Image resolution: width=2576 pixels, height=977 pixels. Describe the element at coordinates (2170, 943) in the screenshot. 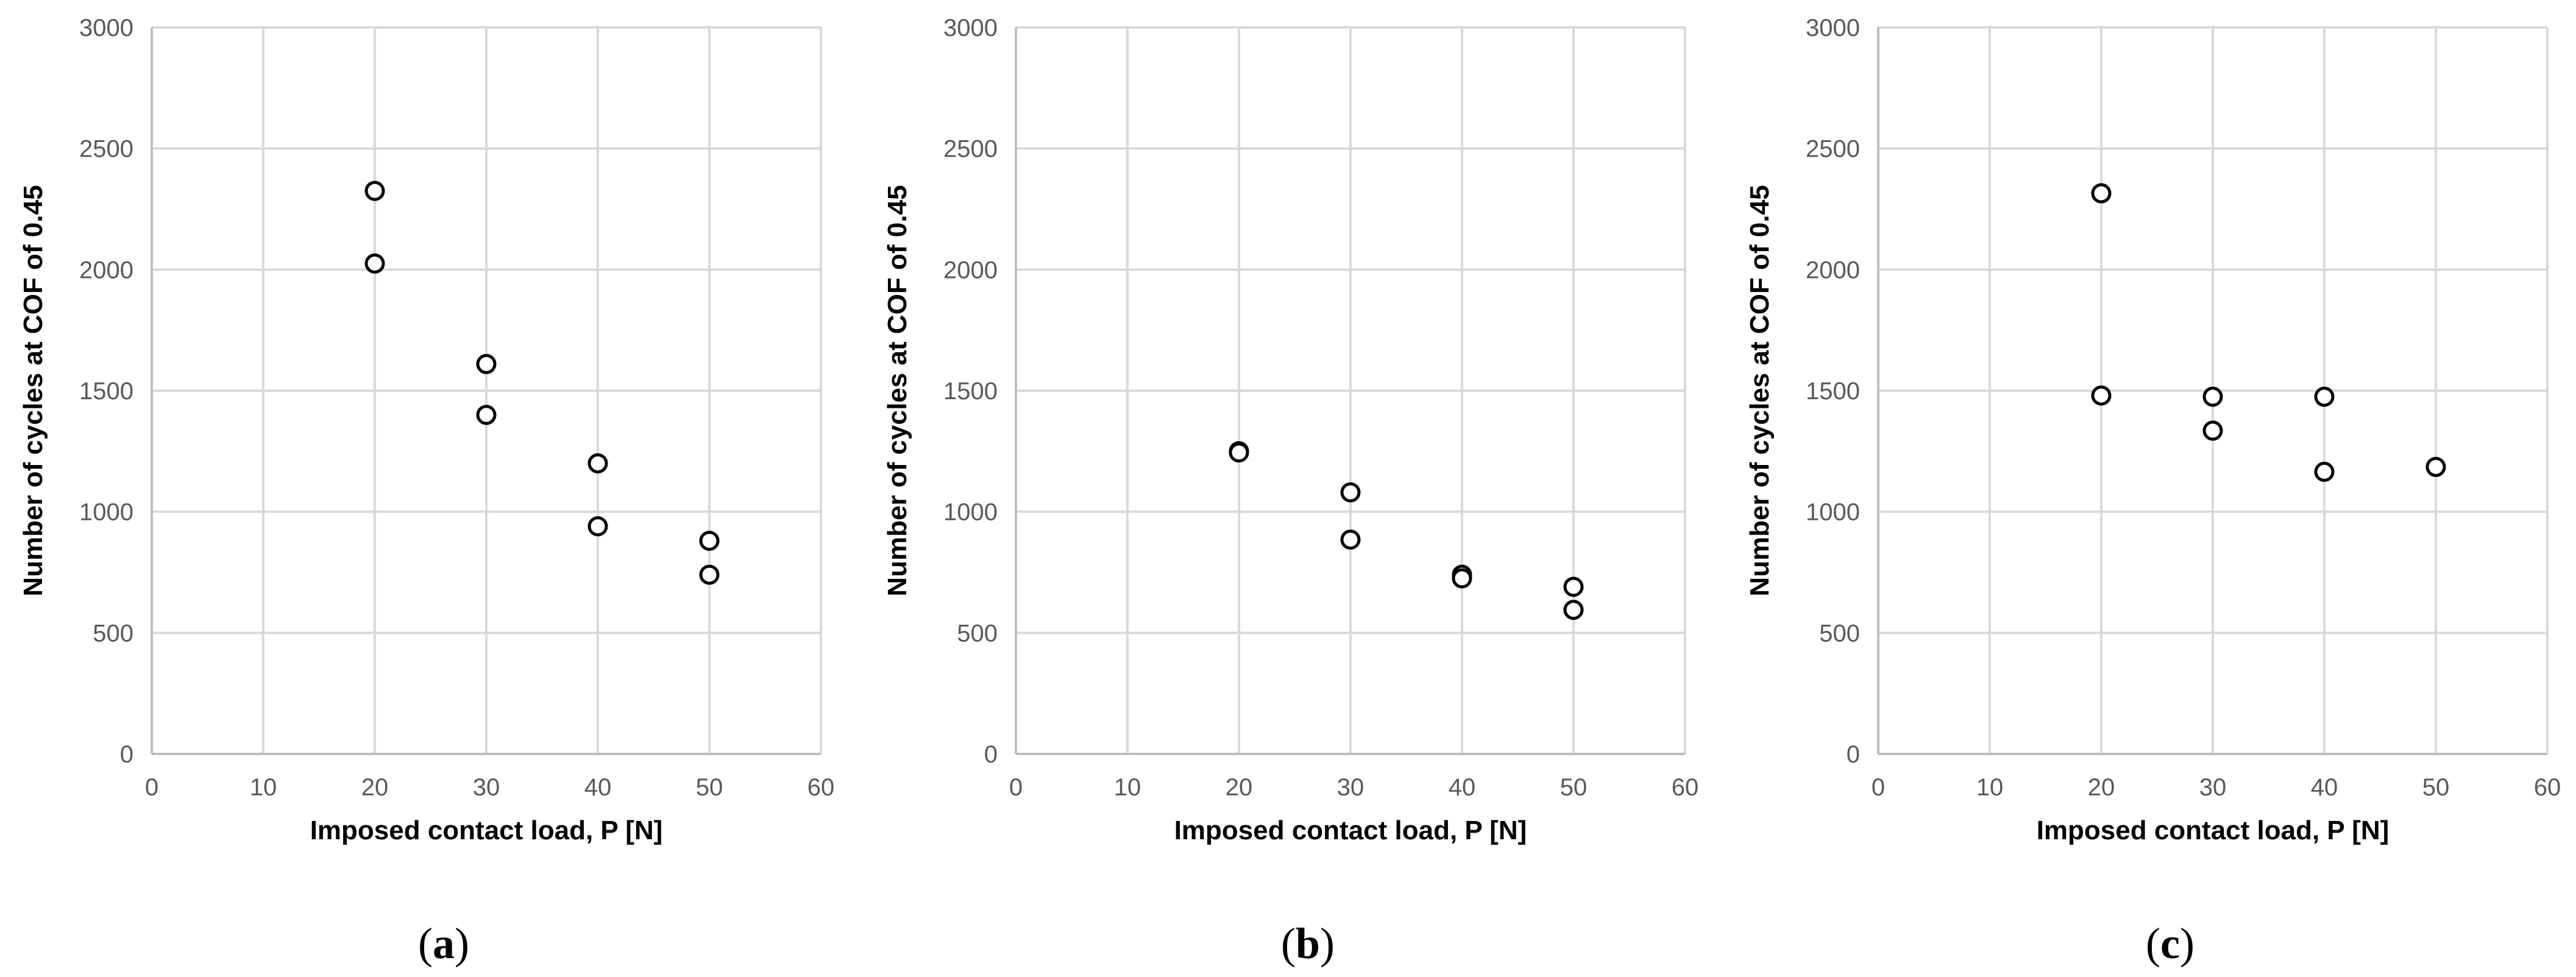

I see `panel-label: (c)` at that location.